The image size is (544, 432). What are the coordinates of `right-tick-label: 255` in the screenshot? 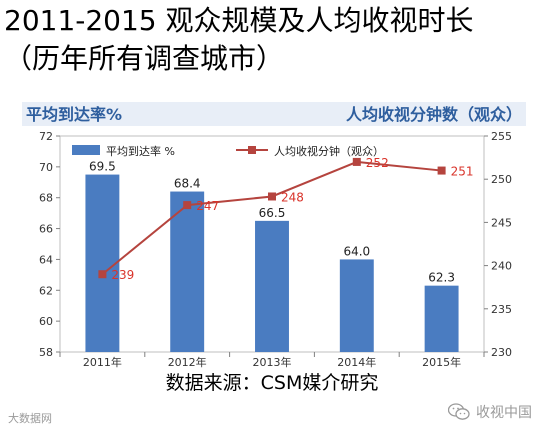 It's located at (501, 136).